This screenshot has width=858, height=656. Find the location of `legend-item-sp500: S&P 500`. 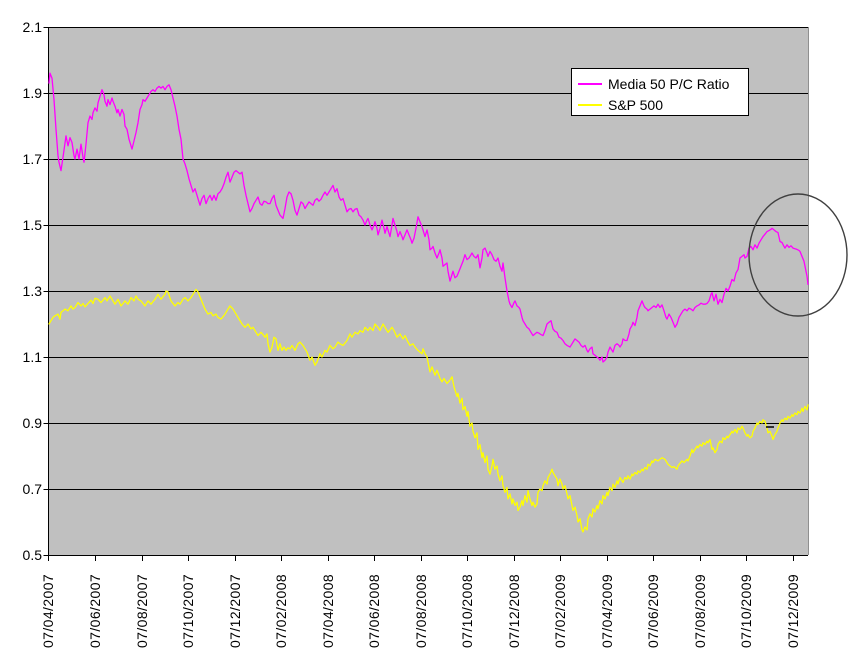

legend-item-sp500: S&P 500 is located at coordinates (660, 104).